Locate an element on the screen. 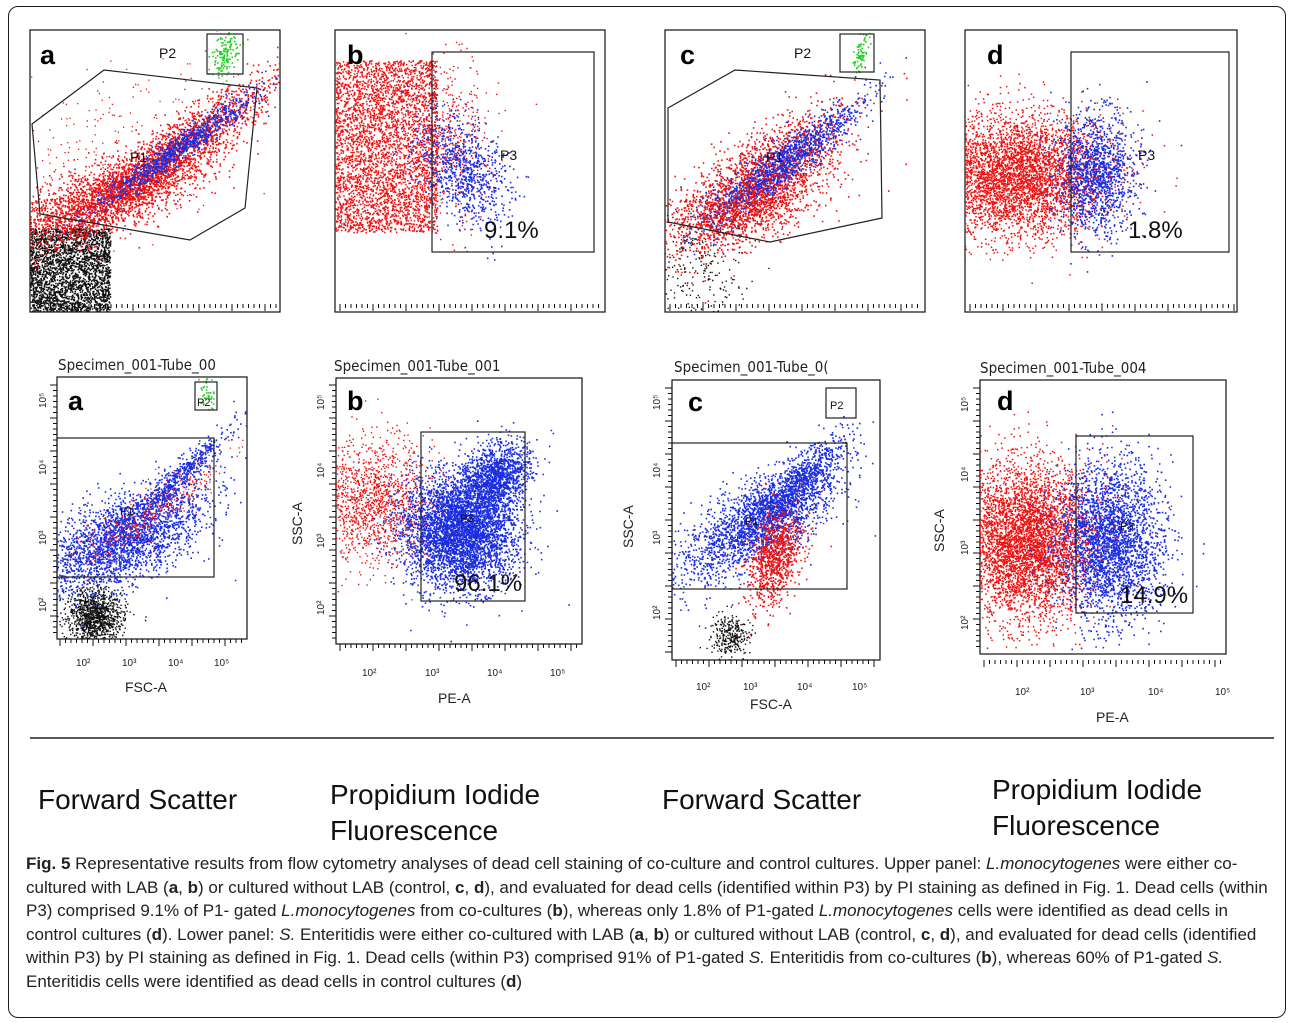  caption-part: S. is located at coordinates (287, 934).